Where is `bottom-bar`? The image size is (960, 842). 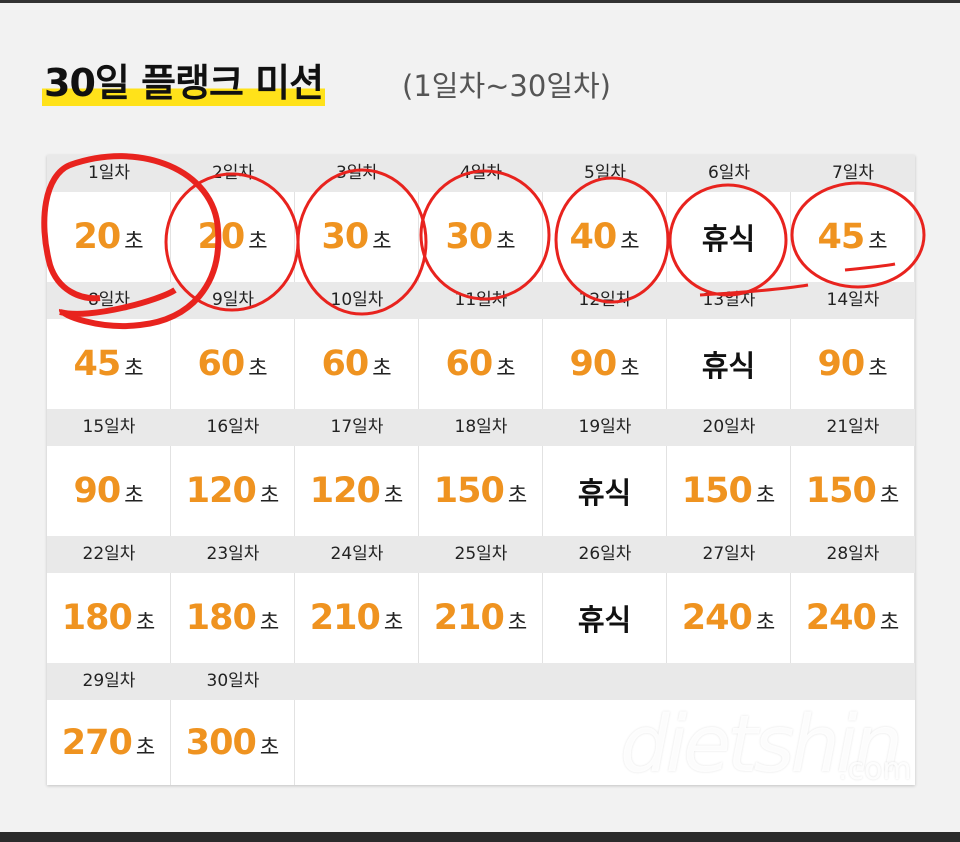
bottom-bar is located at coordinates (480, 837).